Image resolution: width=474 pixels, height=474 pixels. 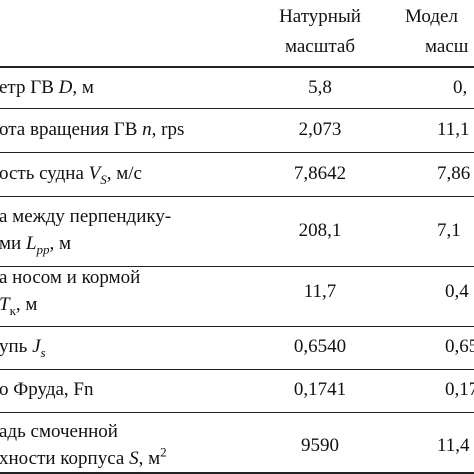 What do you see at coordinates (320, 230) in the screenshot?
I see `full-scale-value: 208,1` at bounding box center [320, 230].